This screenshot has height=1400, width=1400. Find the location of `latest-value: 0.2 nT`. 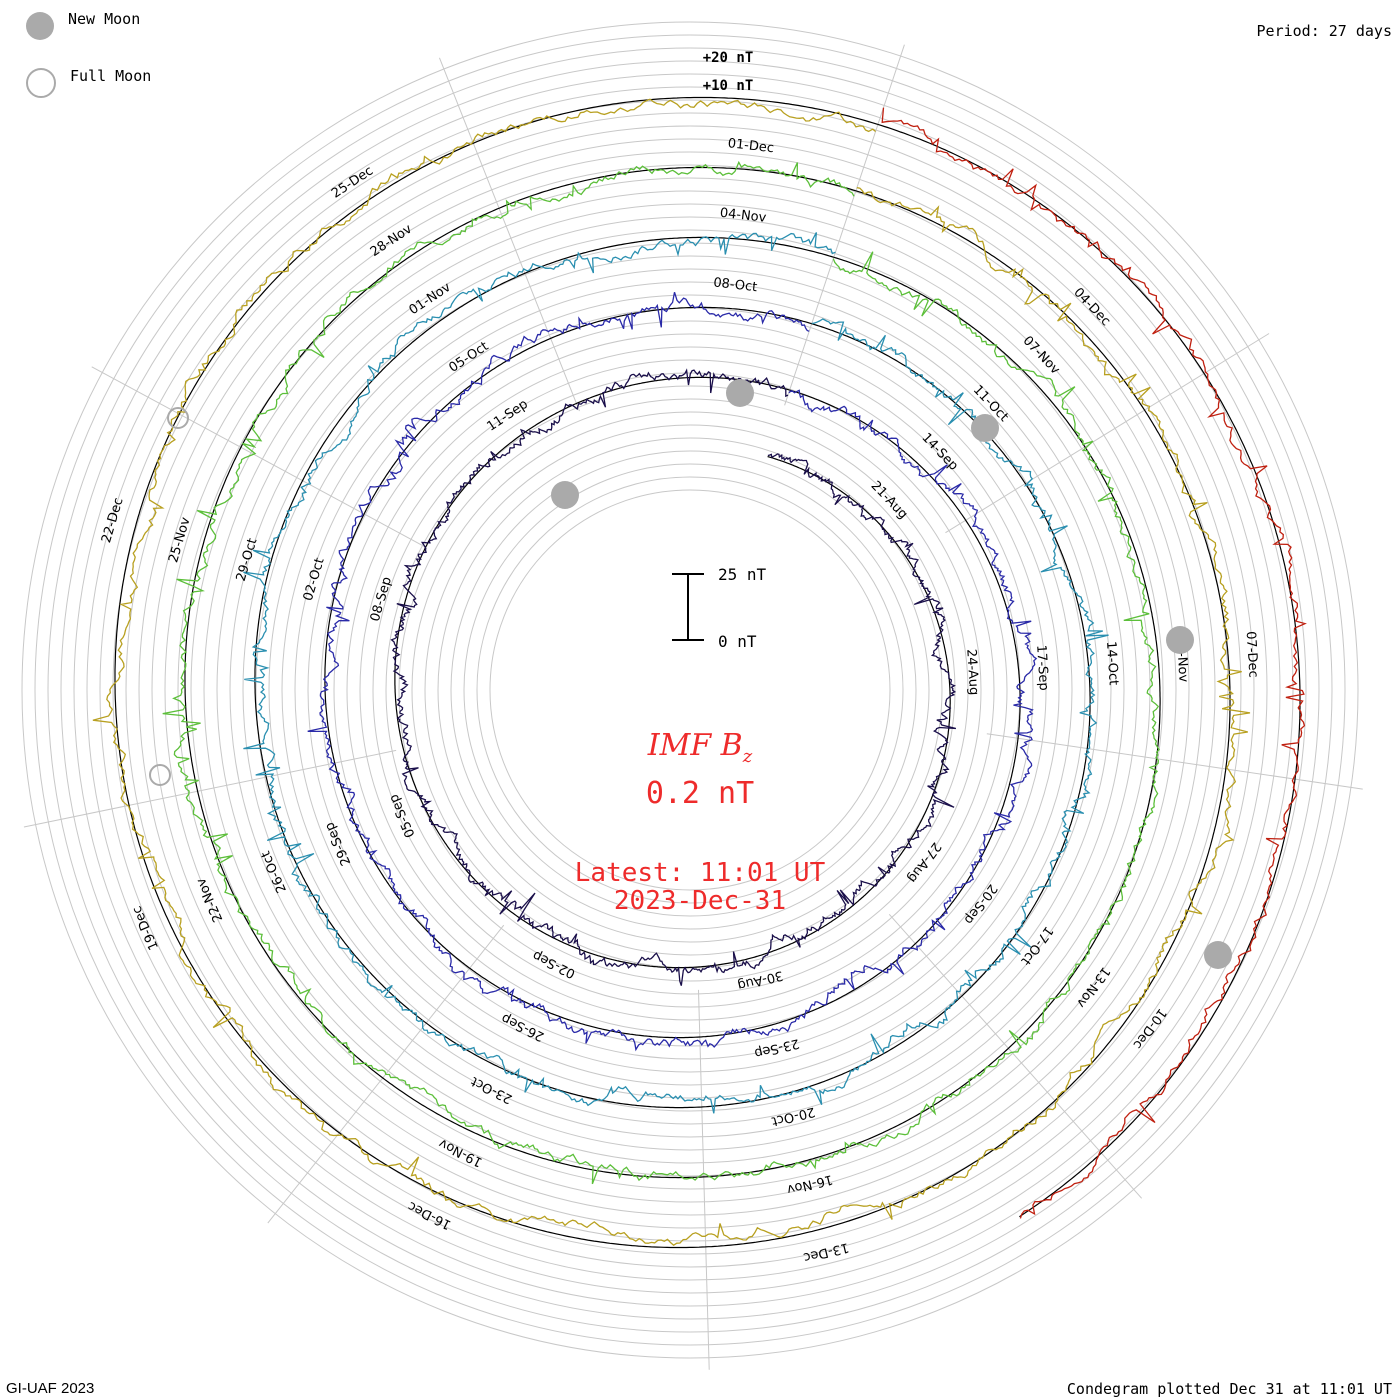

latest-value: 0.2 nT is located at coordinates (700, 793).